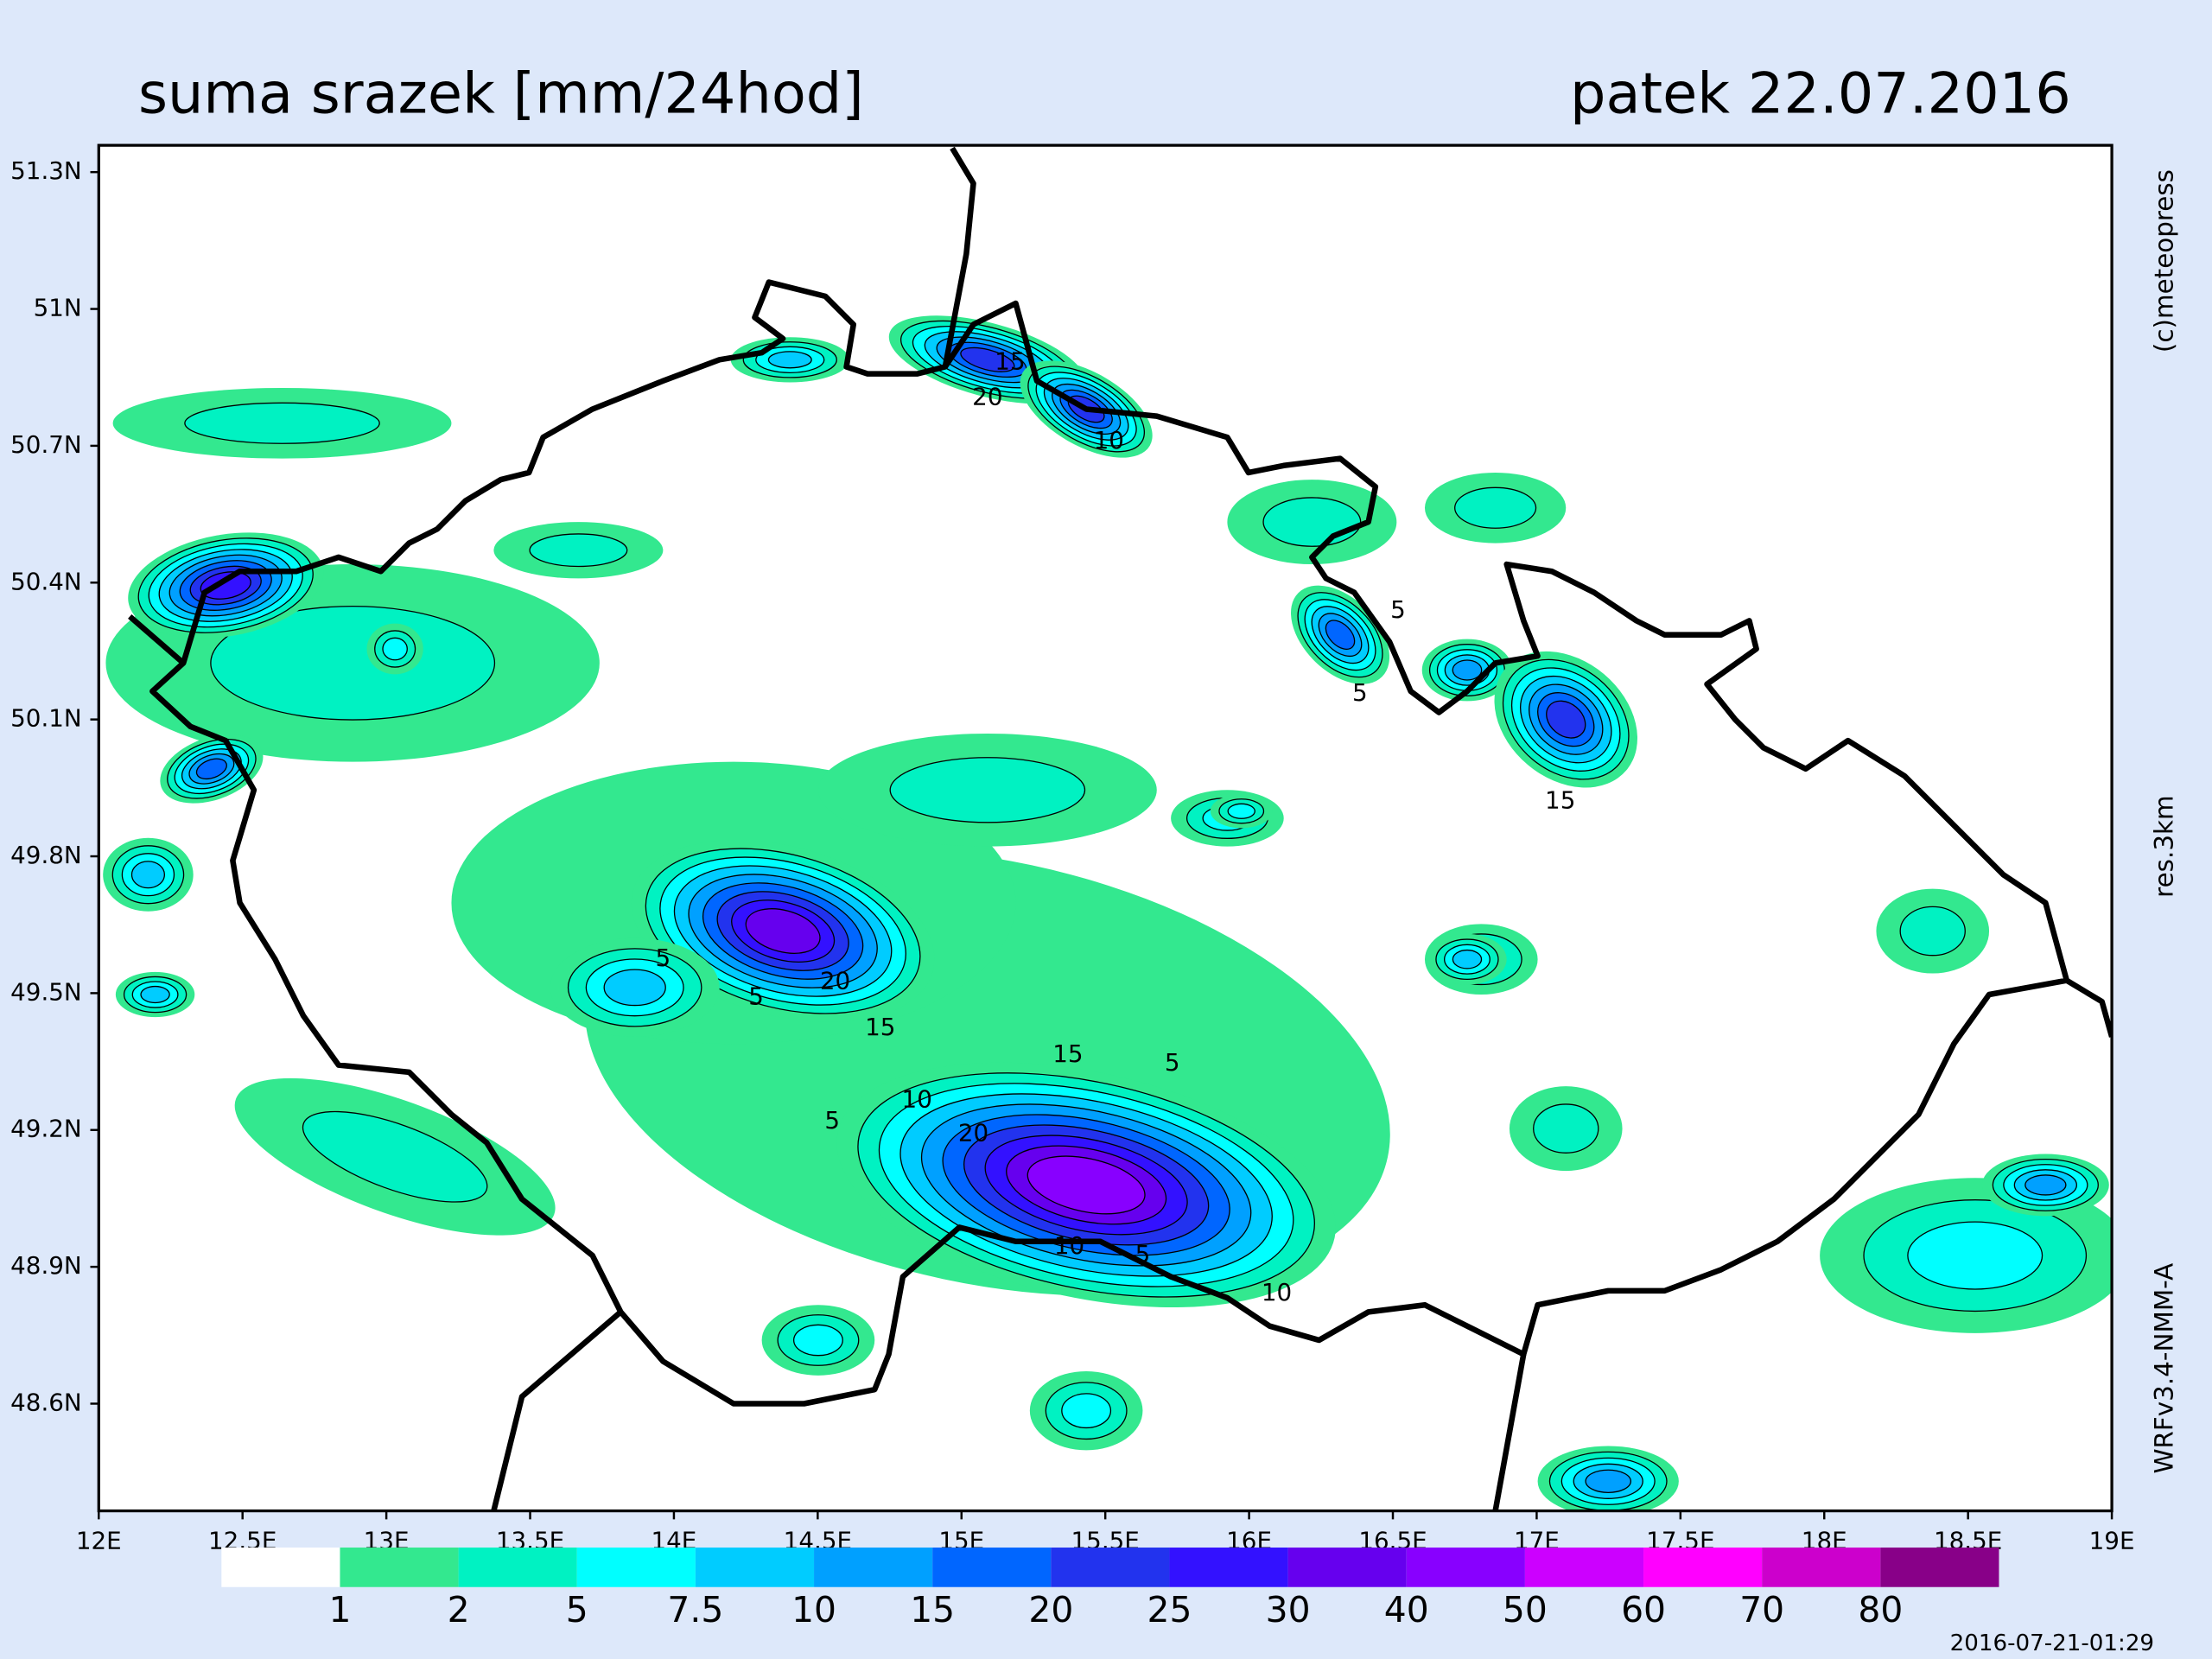 The width and height of the screenshot is (2212, 1659). Describe the element at coordinates (459, 1609) in the screenshot. I see `legend-label: 2` at that location.